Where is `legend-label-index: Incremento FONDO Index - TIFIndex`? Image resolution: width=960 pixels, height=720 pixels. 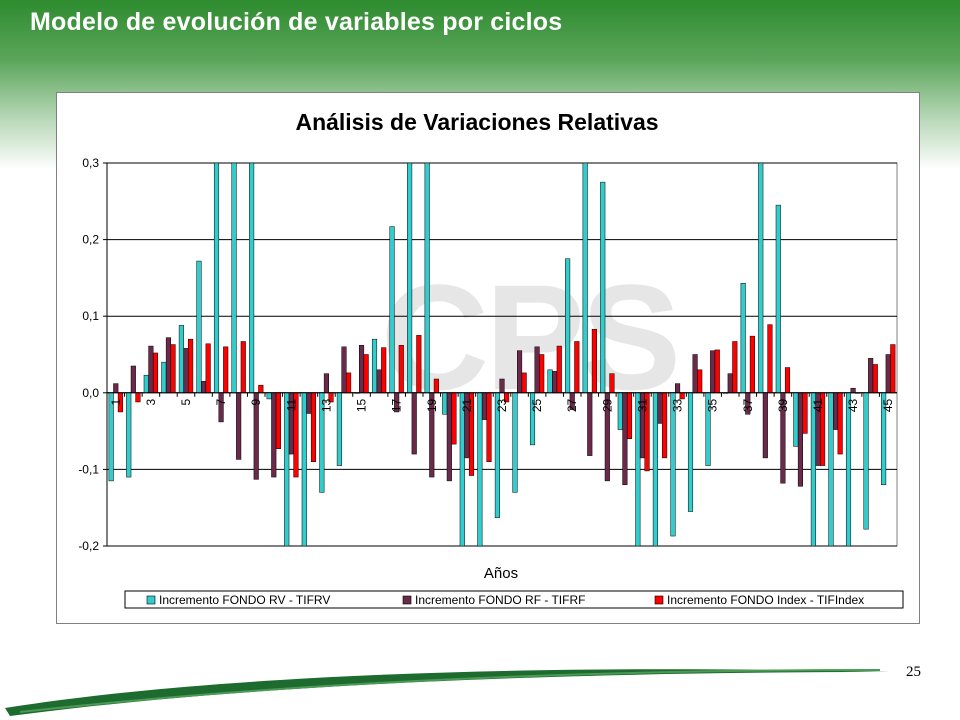
legend-label-index: Incremento FONDO Index - TIFIndex is located at coordinates (765, 600).